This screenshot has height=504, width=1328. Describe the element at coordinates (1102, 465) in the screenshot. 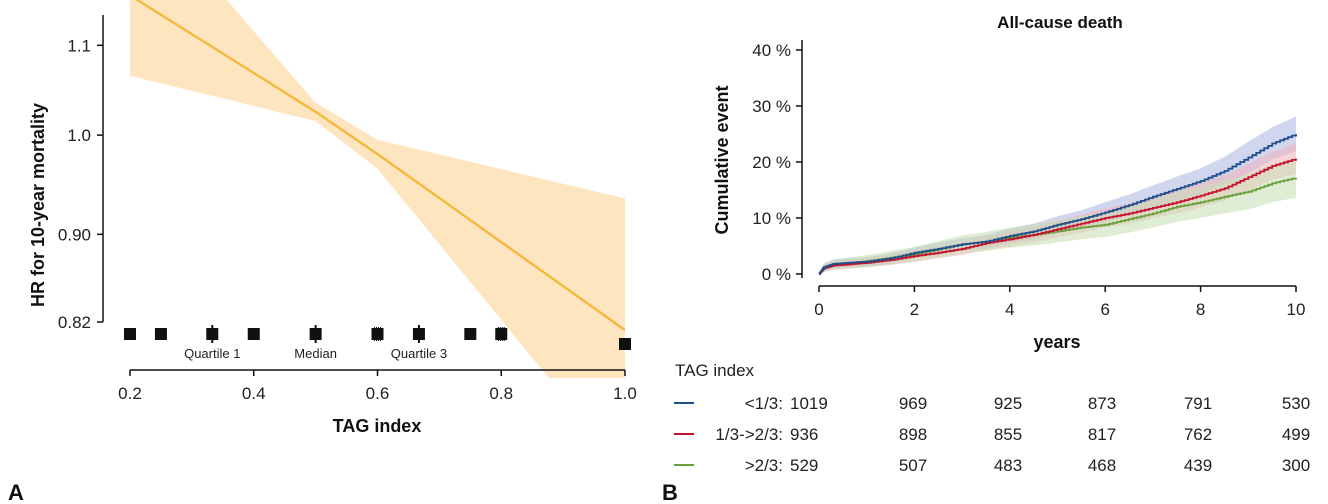

I see `risk-cell: 468` at that location.